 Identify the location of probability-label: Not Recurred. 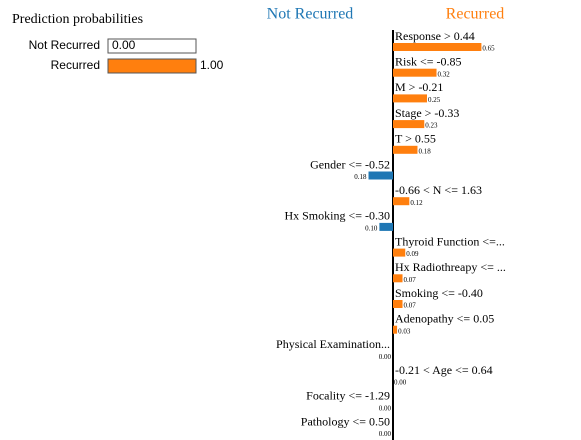
(64, 45).